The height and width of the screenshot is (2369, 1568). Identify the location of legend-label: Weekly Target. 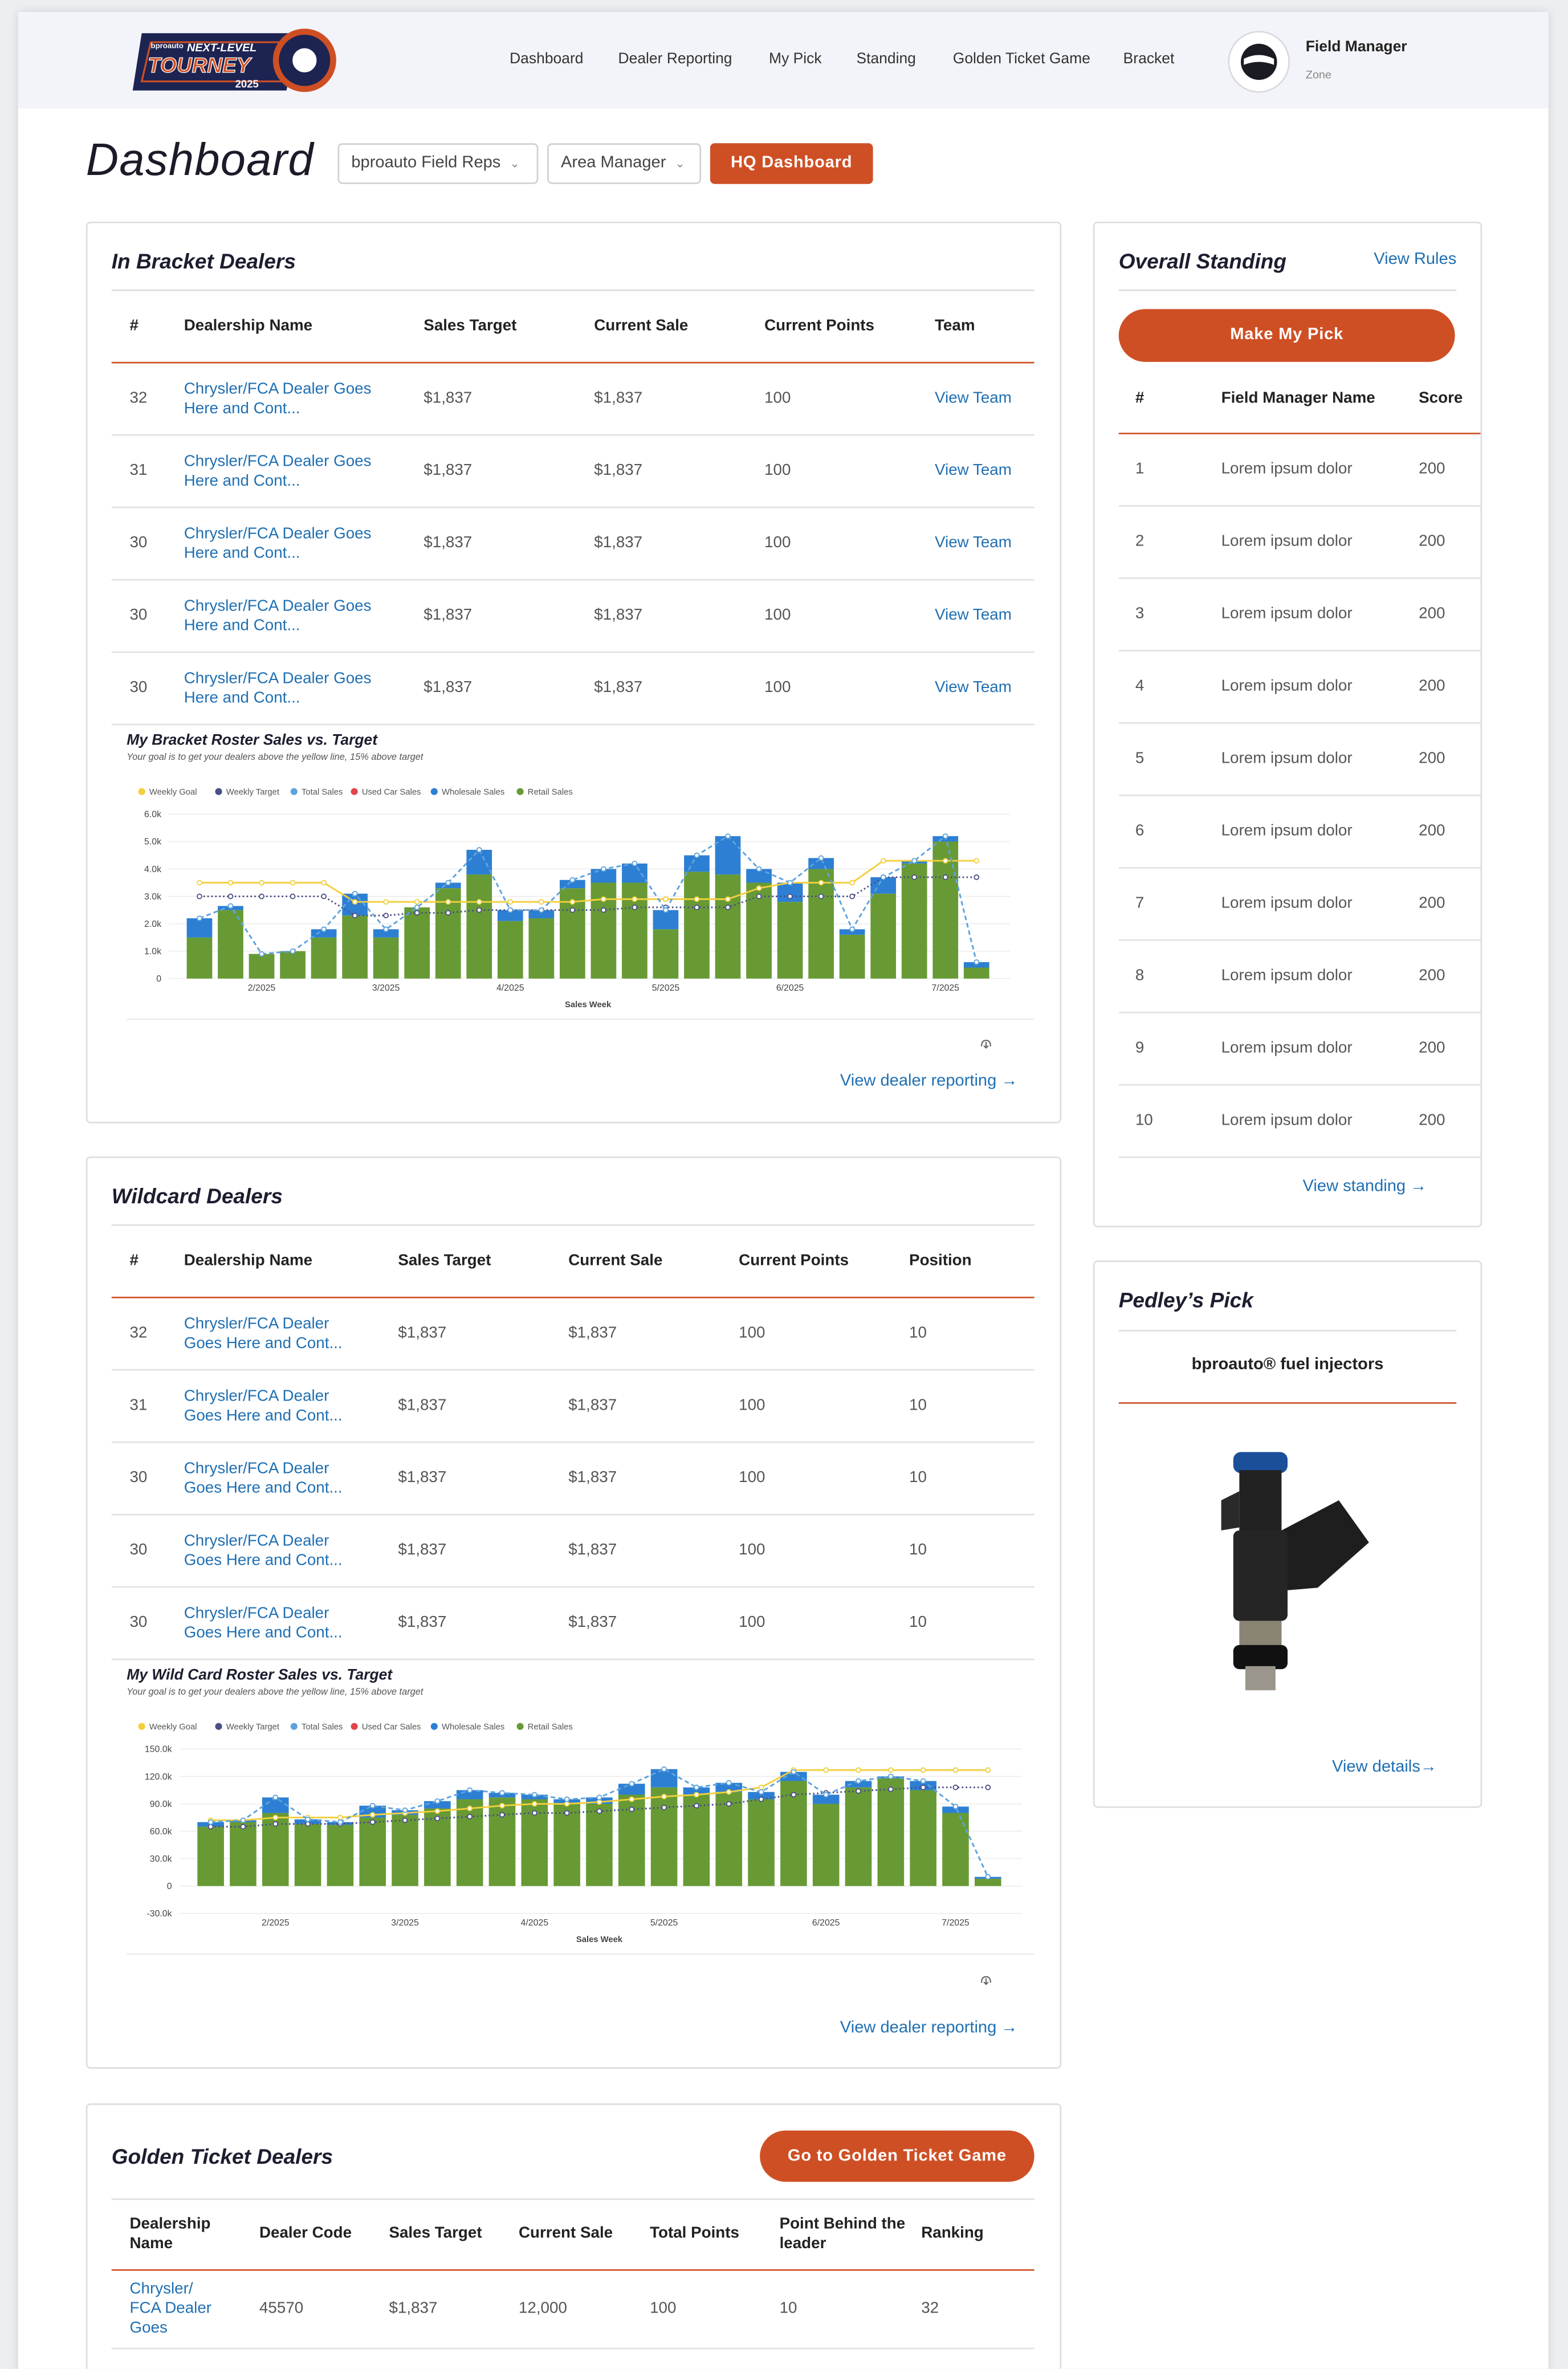
(252, 1727).